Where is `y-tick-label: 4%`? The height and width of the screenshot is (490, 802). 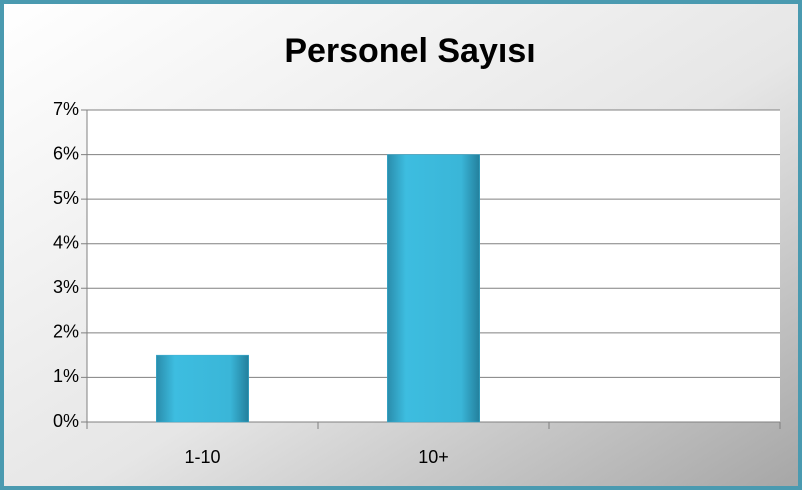
y-tick-label: 4% is located at coordinates (66, 242).